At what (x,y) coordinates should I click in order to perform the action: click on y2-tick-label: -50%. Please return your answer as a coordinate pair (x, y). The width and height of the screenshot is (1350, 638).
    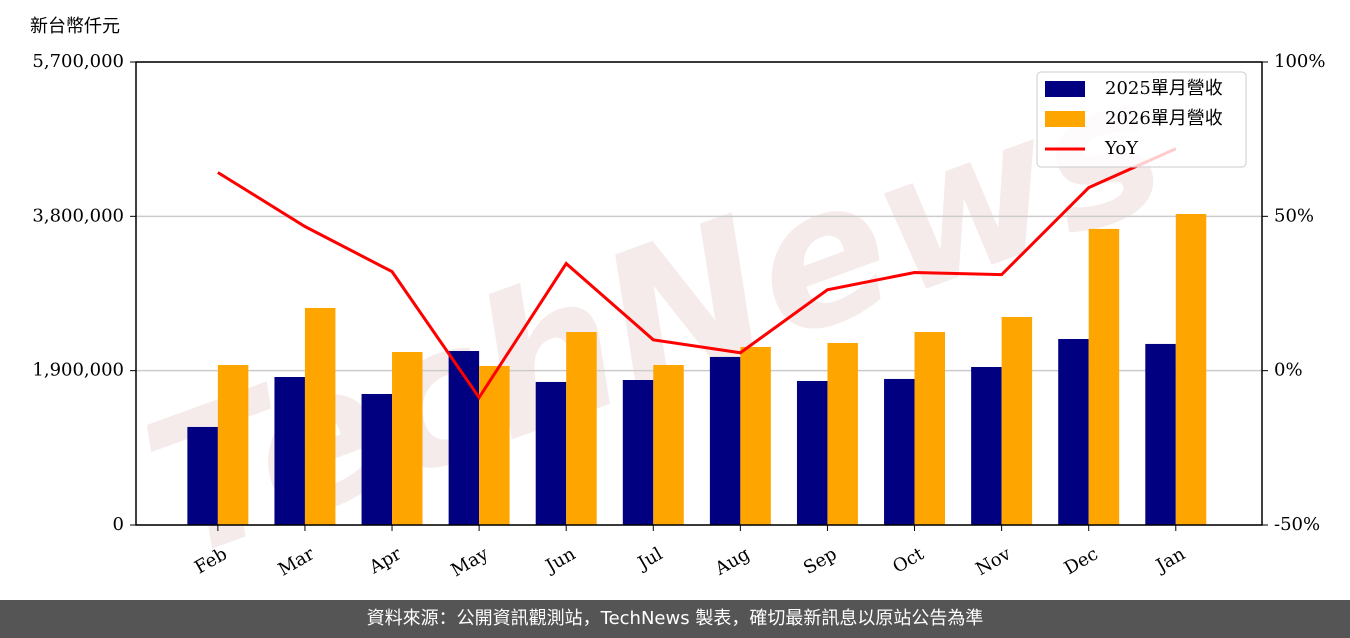
    Looking at the image, I should click on (1297, 524).